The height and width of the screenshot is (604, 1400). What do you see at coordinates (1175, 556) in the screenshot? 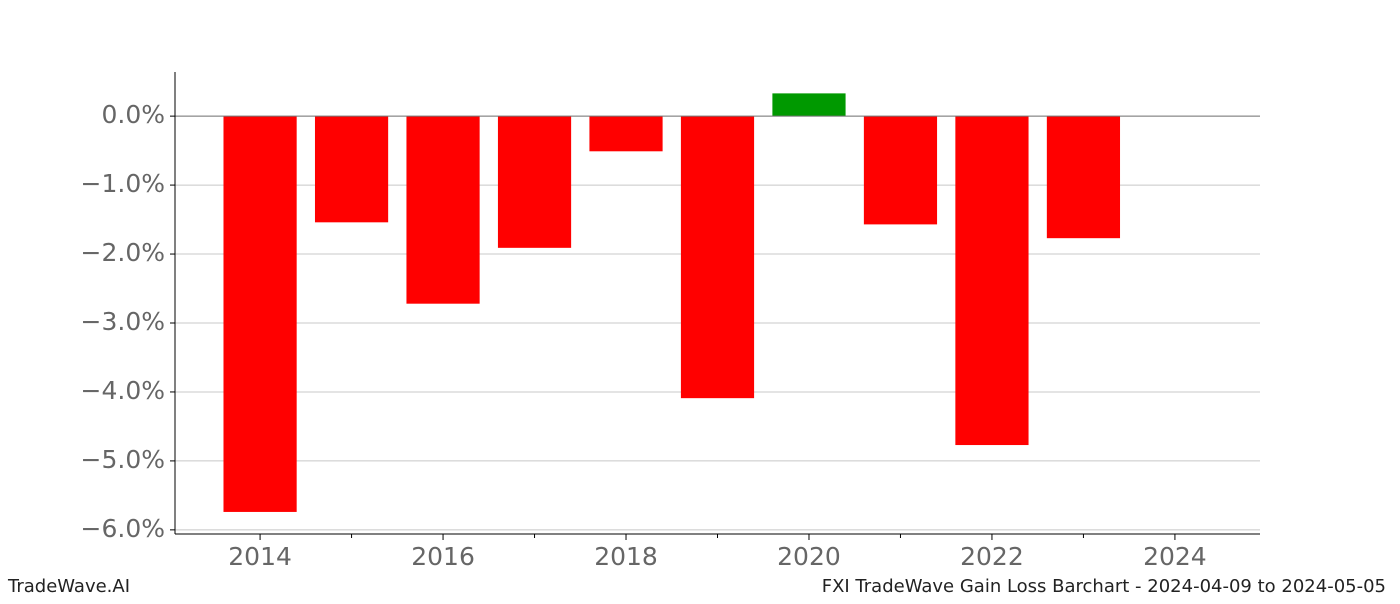
I see `x-tick-label: 2024` at bounding box center [1175, 556].